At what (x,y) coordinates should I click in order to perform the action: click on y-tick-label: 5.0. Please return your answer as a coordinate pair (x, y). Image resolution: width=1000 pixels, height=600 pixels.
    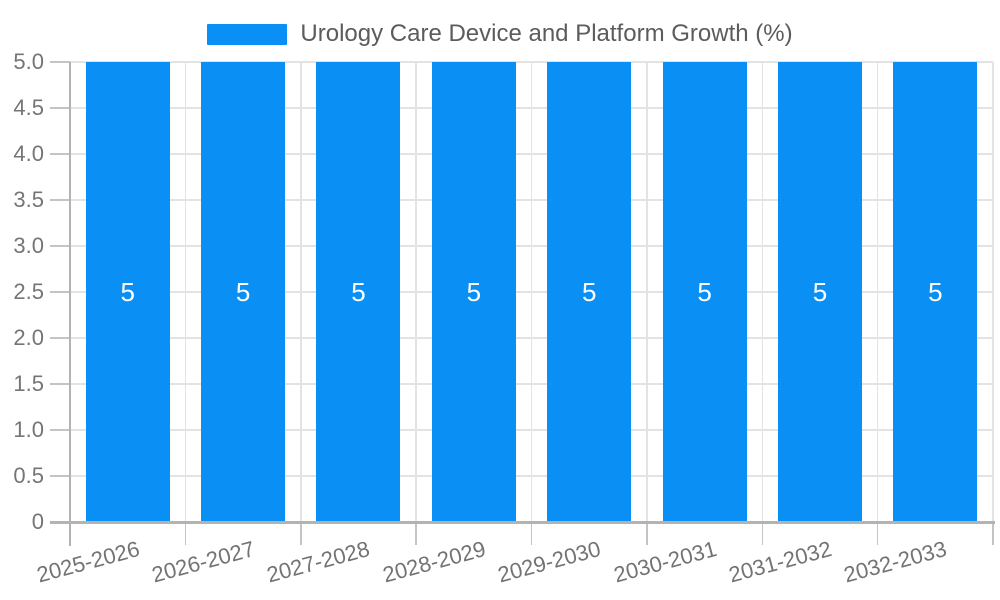
    Looking at the image, I should click on (28, 61).